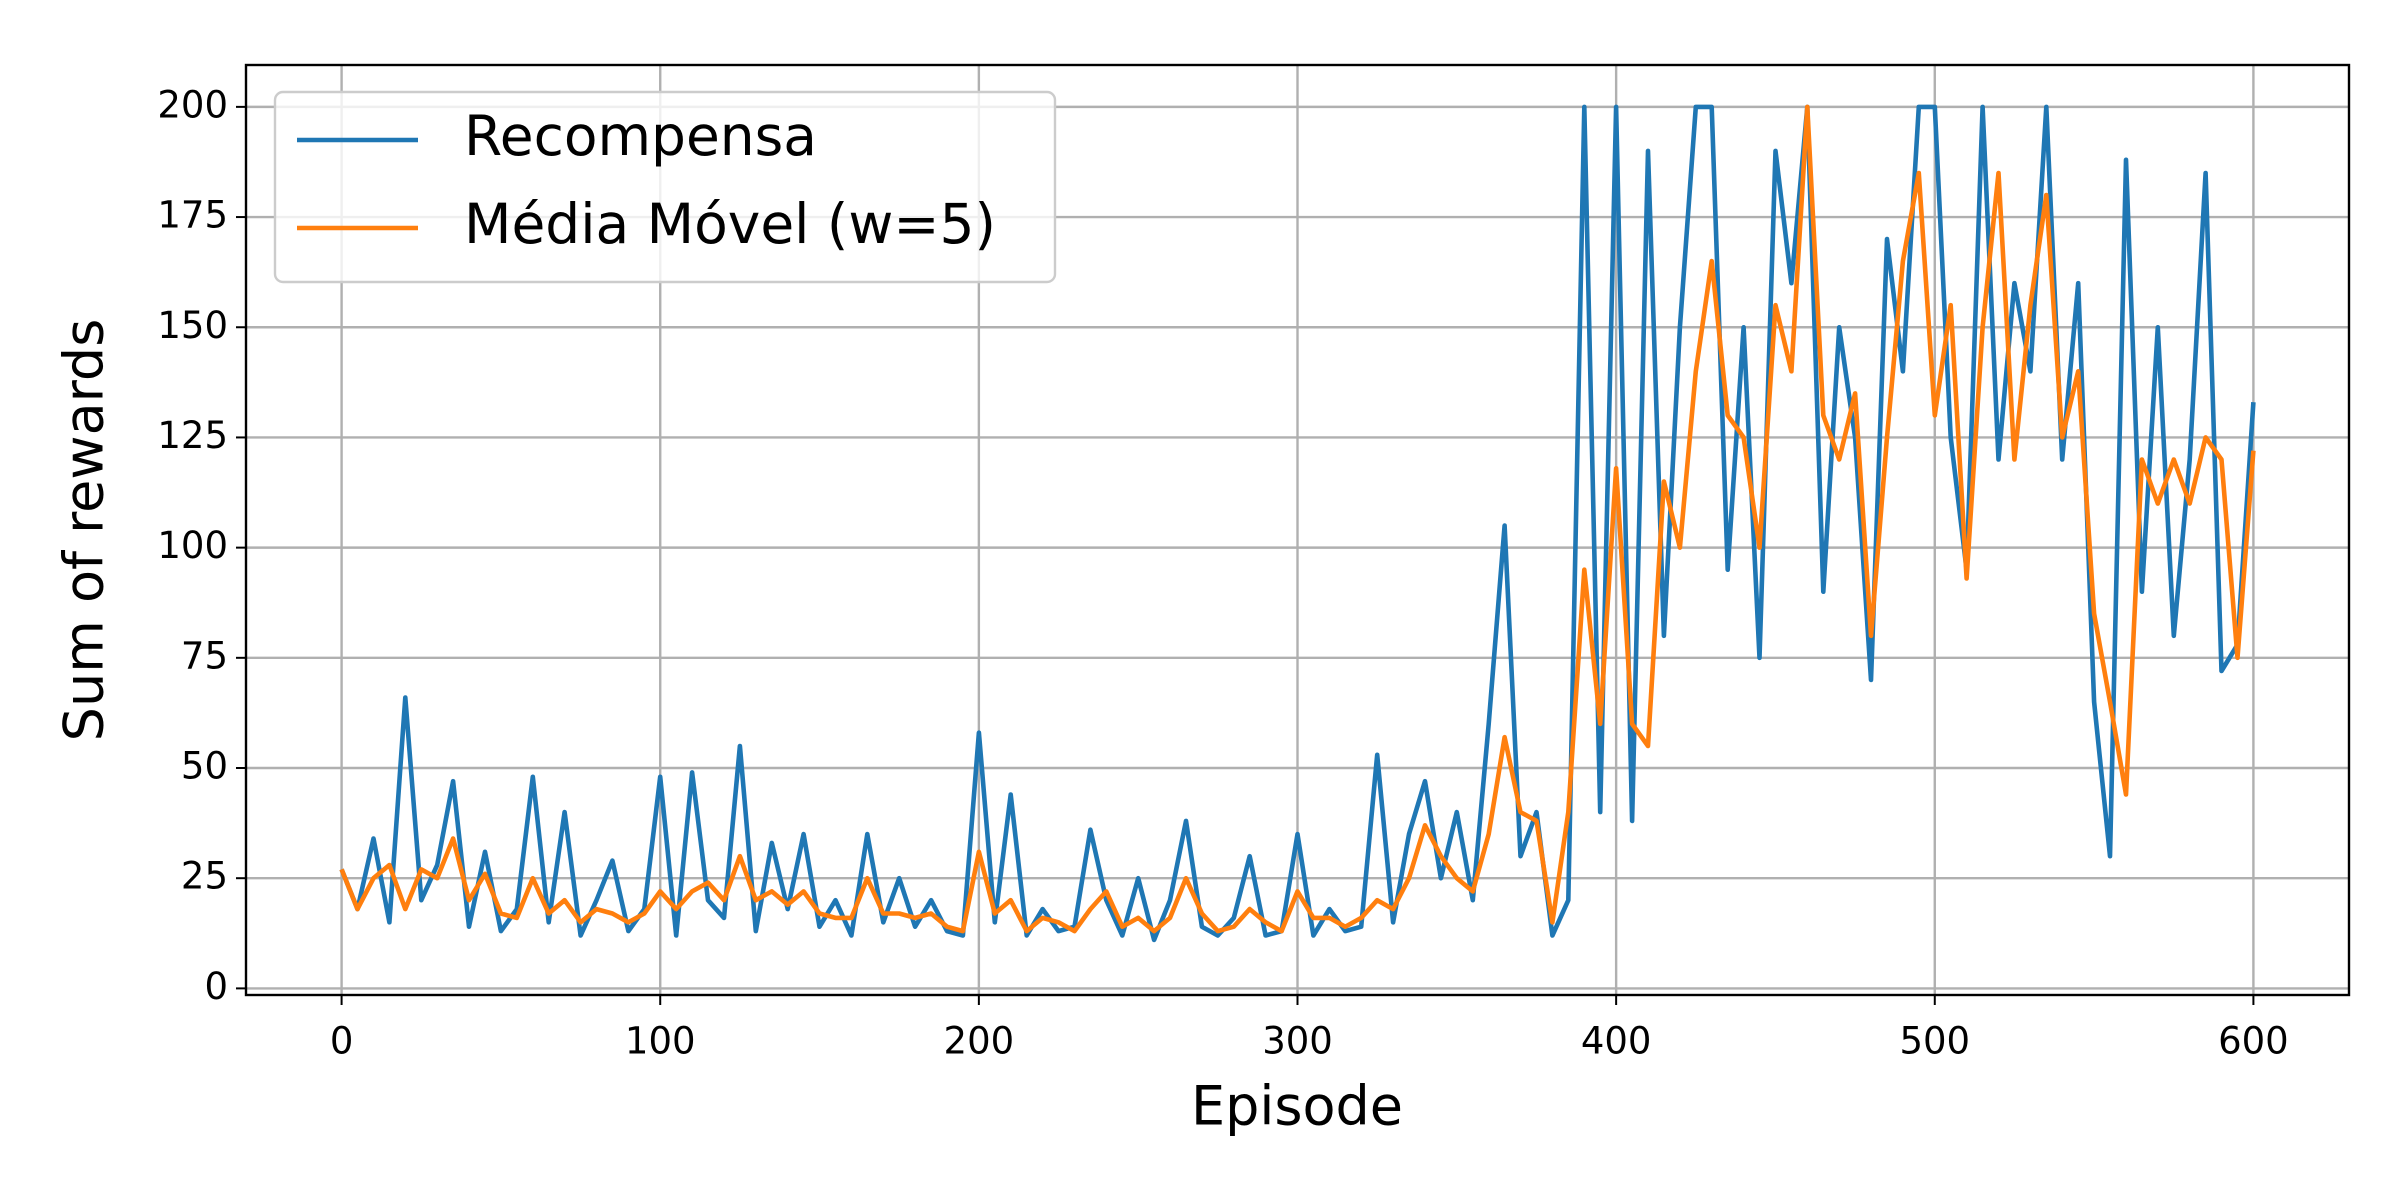 The image size is (2400, 1204). Describe the element at coordinates (204, 655) in the screenshot. I see `y-tick-label: 75` at that location.